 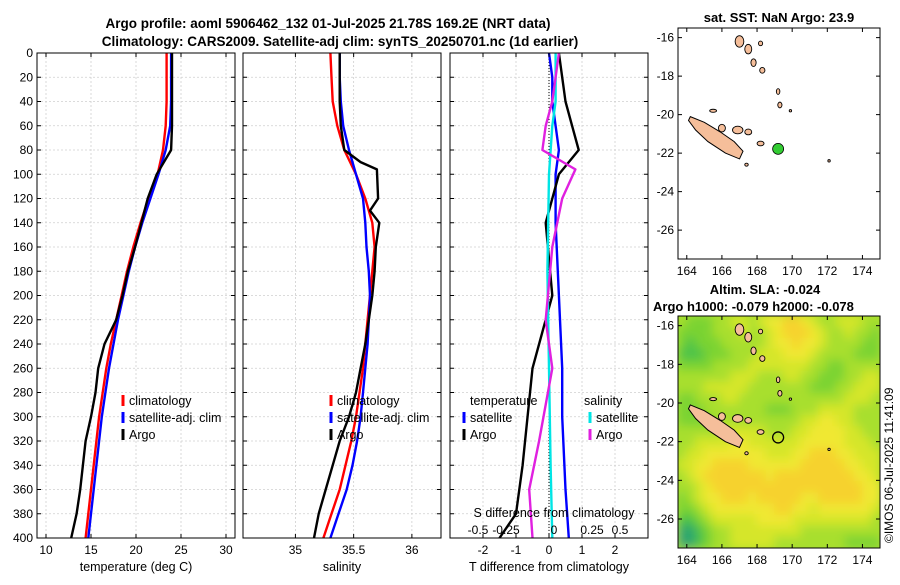 What do you see at coordinates (503, 401) in the screenshot?
I see `legend-header-temperature: temperature` at bounding box center [503, 401].